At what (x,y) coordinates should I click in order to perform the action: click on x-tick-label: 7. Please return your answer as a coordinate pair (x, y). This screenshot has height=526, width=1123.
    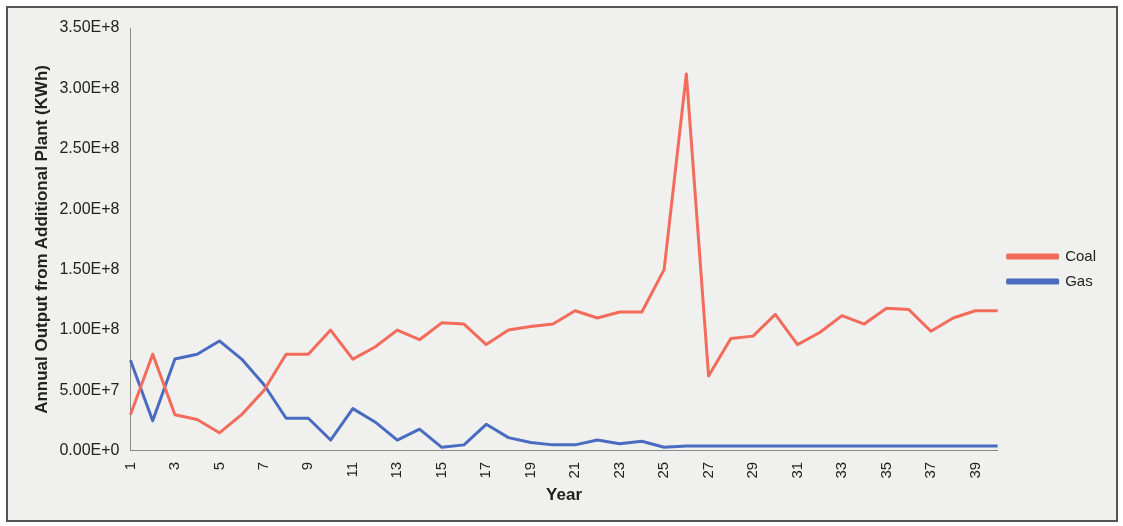
    Looking at the image, I should click on (263, 466).